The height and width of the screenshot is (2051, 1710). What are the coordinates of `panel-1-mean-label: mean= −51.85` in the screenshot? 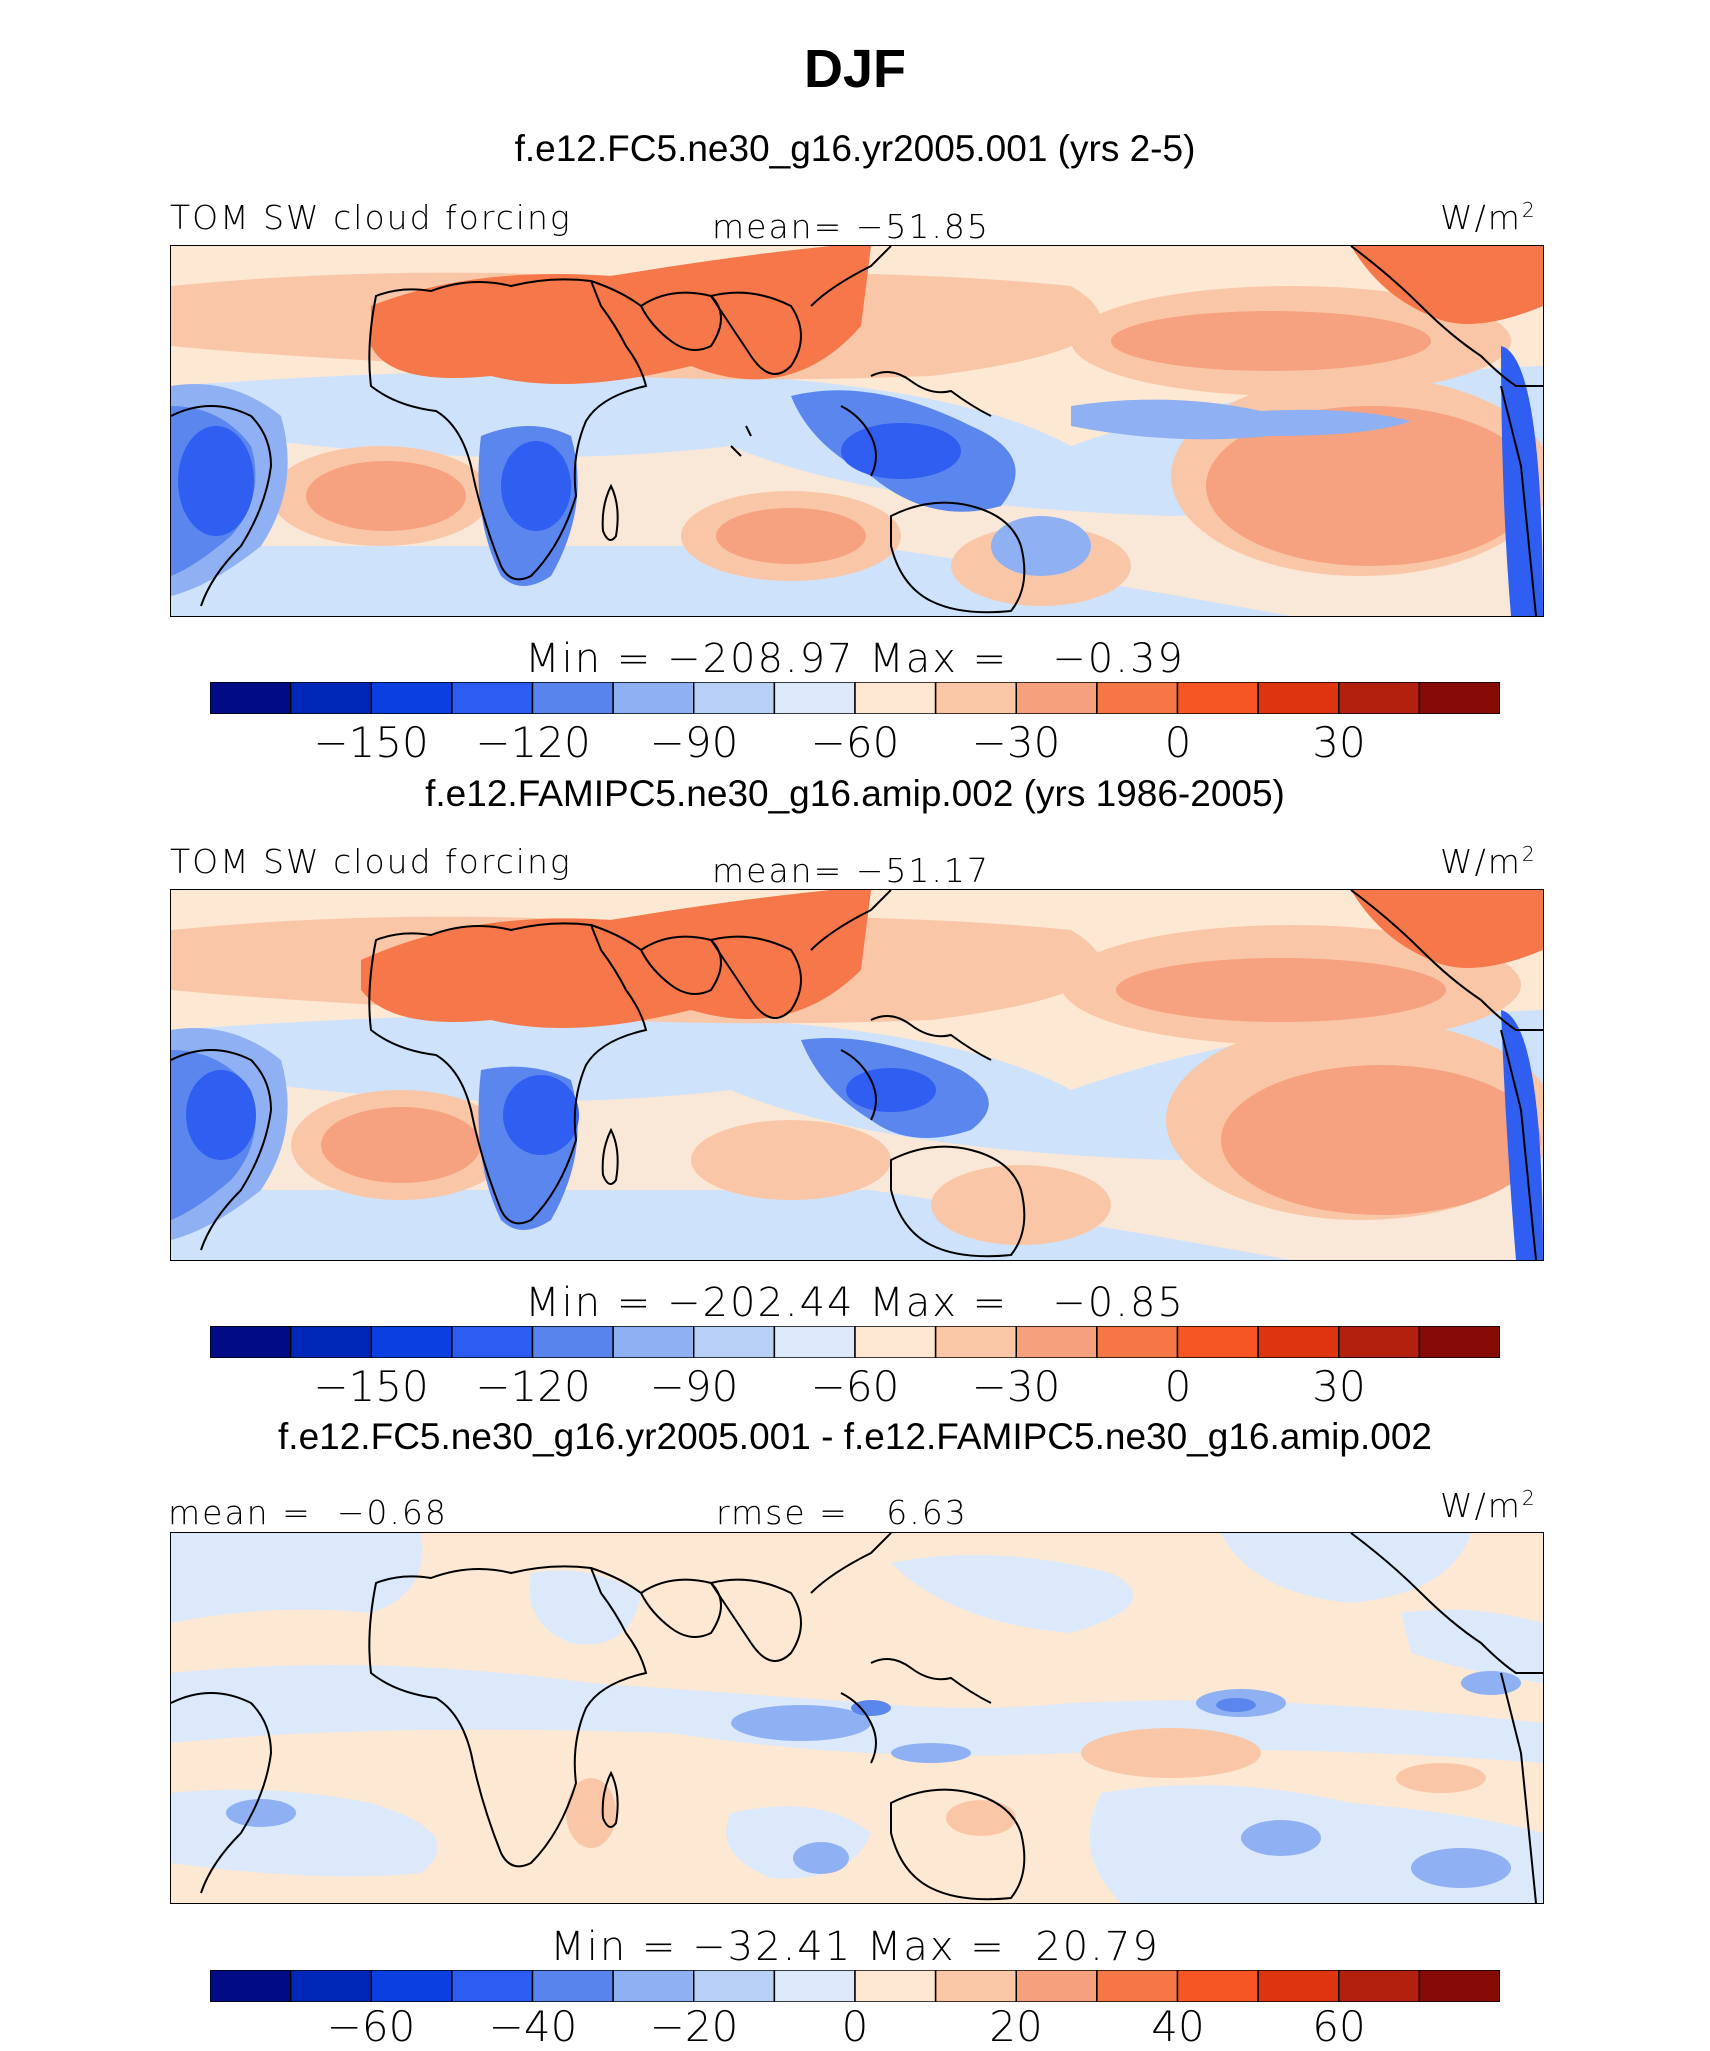 It's located at (851, 226).